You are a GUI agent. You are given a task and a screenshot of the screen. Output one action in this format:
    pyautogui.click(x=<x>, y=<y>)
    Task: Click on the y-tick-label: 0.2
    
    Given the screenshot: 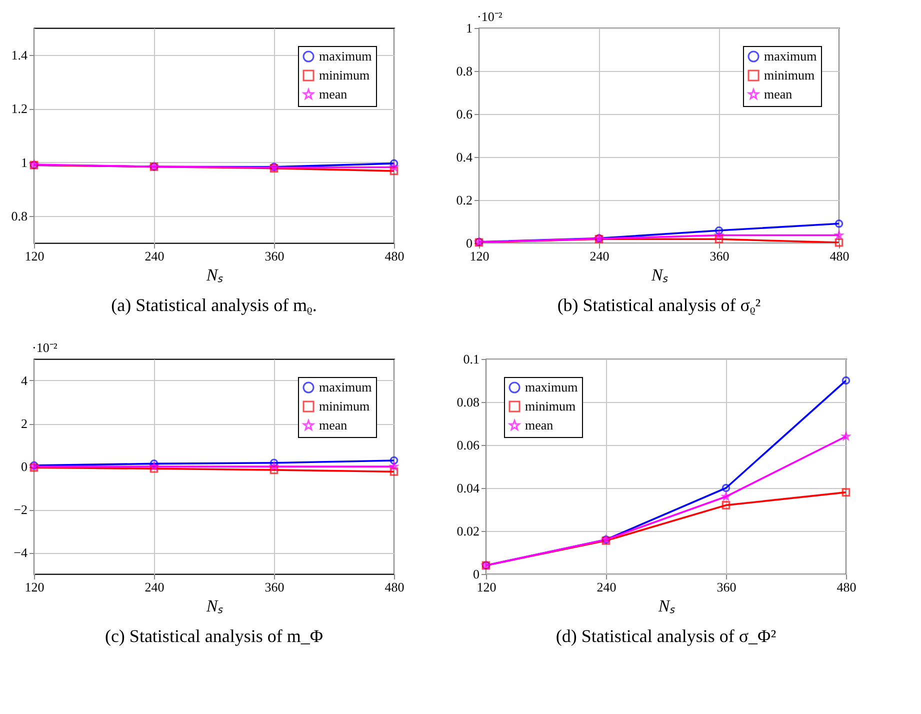 What is the action you would take?
    pyautogui.click(x=464, y=200)
    